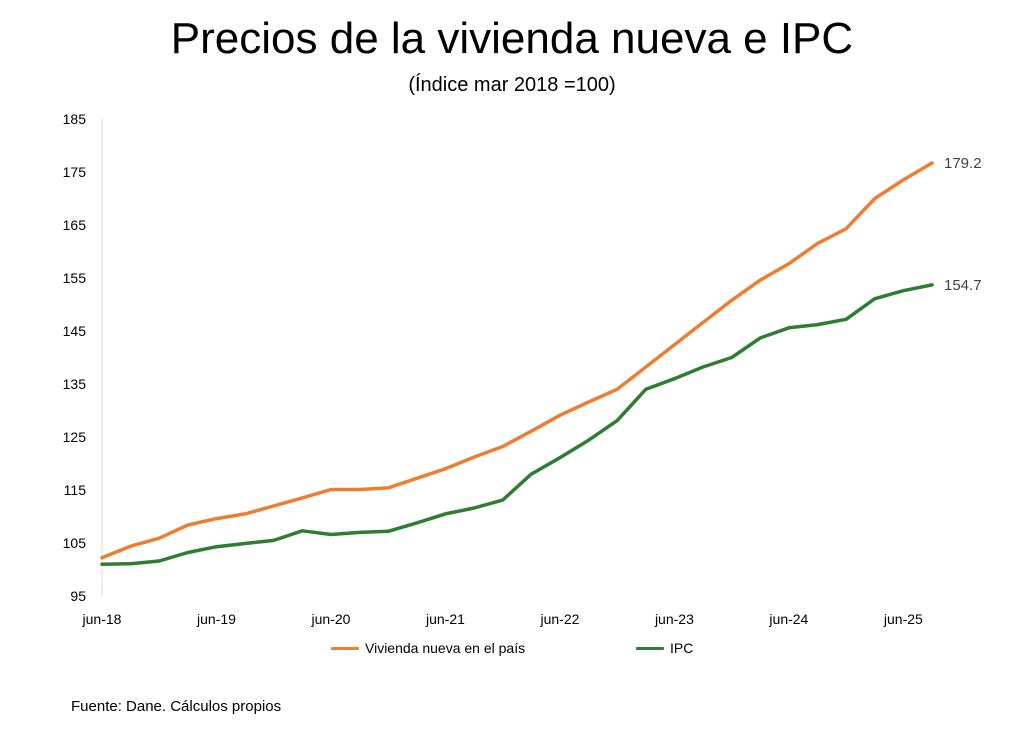 The image size is (1024, 743). What do you see at coordinates (176, 706) in the screenshot?
I see `source-note: Fuente: Dane. Cálculos propios` at bounding box center [176, 706].